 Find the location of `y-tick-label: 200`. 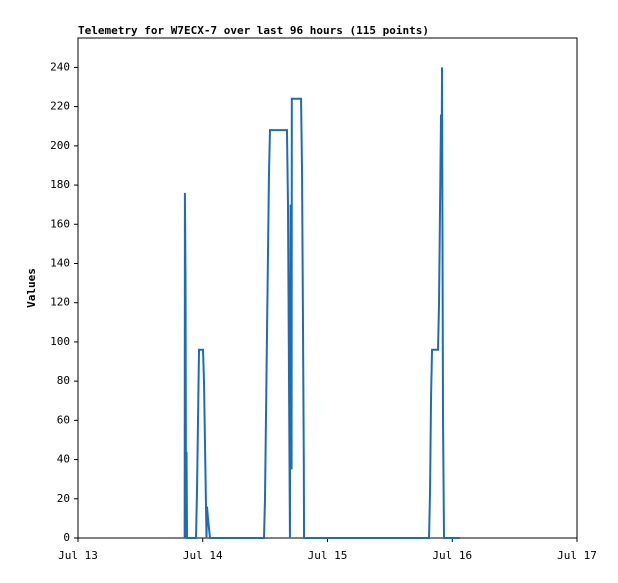

y-tick-label: 200 is located at coordinates (60, 145).